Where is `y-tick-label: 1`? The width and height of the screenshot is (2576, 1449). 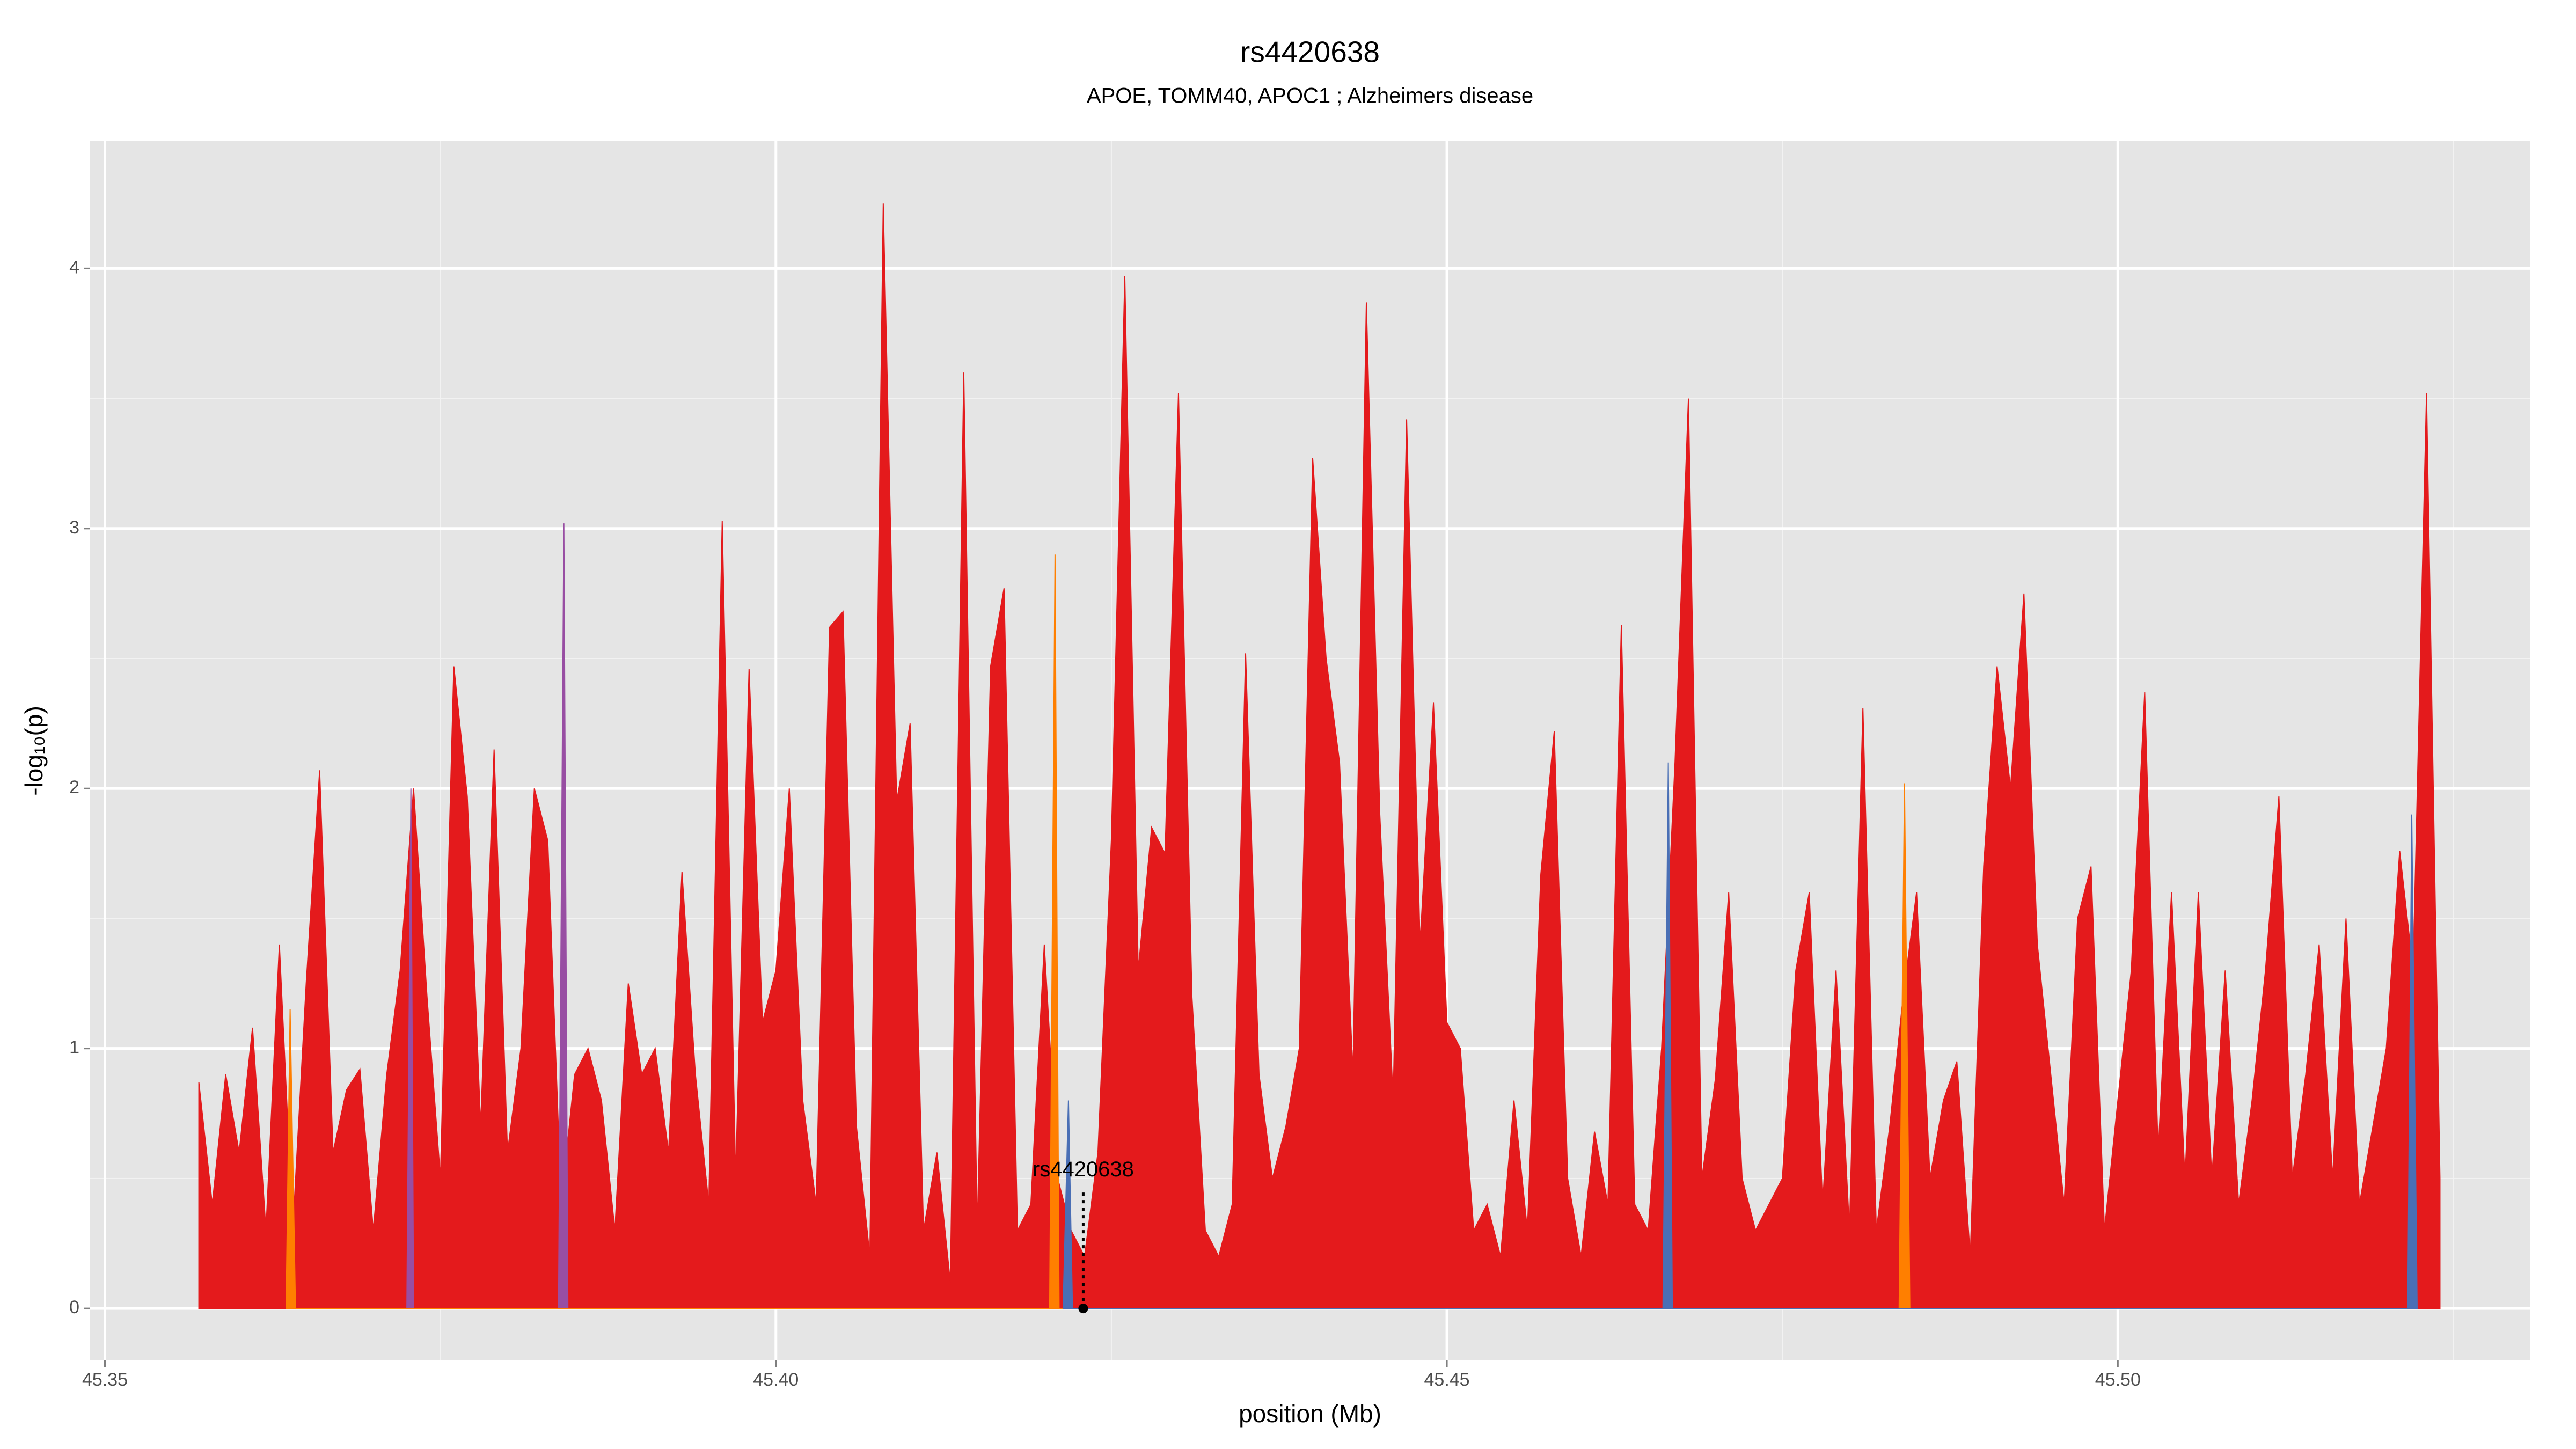 y-tick-label: 1 is located at coordinates (74, 1047).